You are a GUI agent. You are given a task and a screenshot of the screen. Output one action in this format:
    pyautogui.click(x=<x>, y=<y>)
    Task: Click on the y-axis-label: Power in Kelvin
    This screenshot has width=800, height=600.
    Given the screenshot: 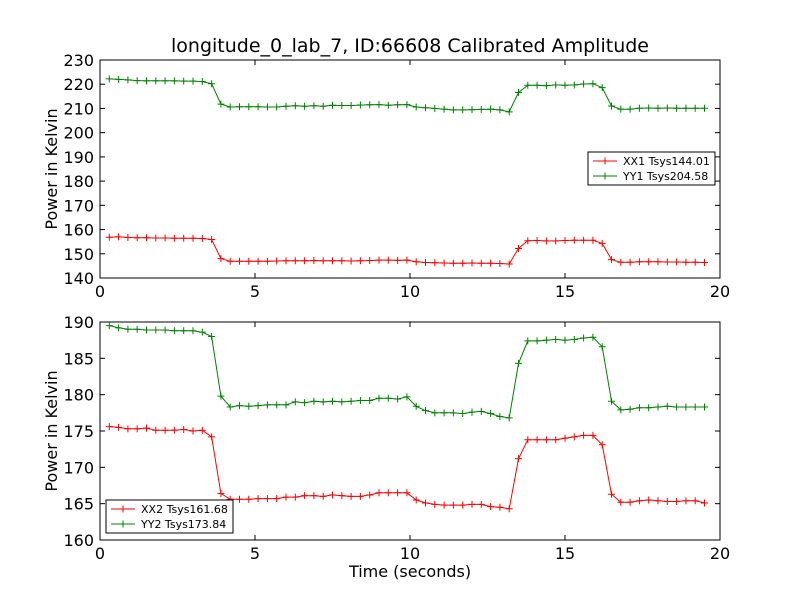 What is the action you would take?
    pyautogui.click(x=51, y=168)
    